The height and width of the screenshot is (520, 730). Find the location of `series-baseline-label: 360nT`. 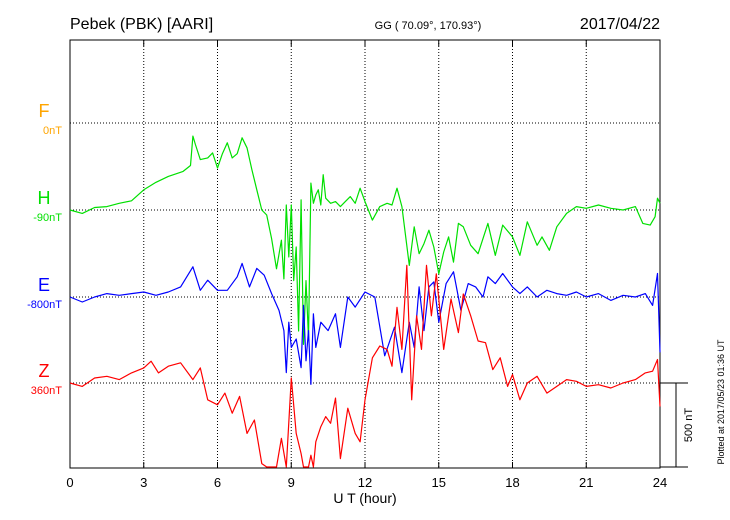

series-baseline-label: 360nT is located at coordinates (46, 391).